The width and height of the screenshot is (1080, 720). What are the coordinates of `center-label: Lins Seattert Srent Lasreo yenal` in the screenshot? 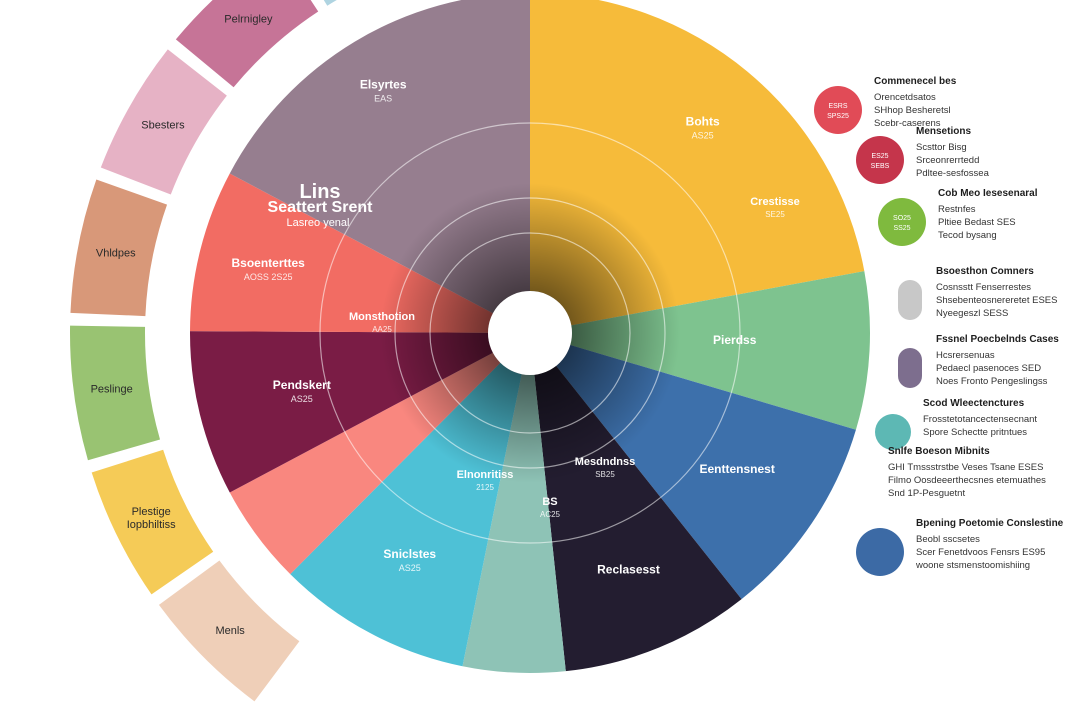 It's located at (321, 205).